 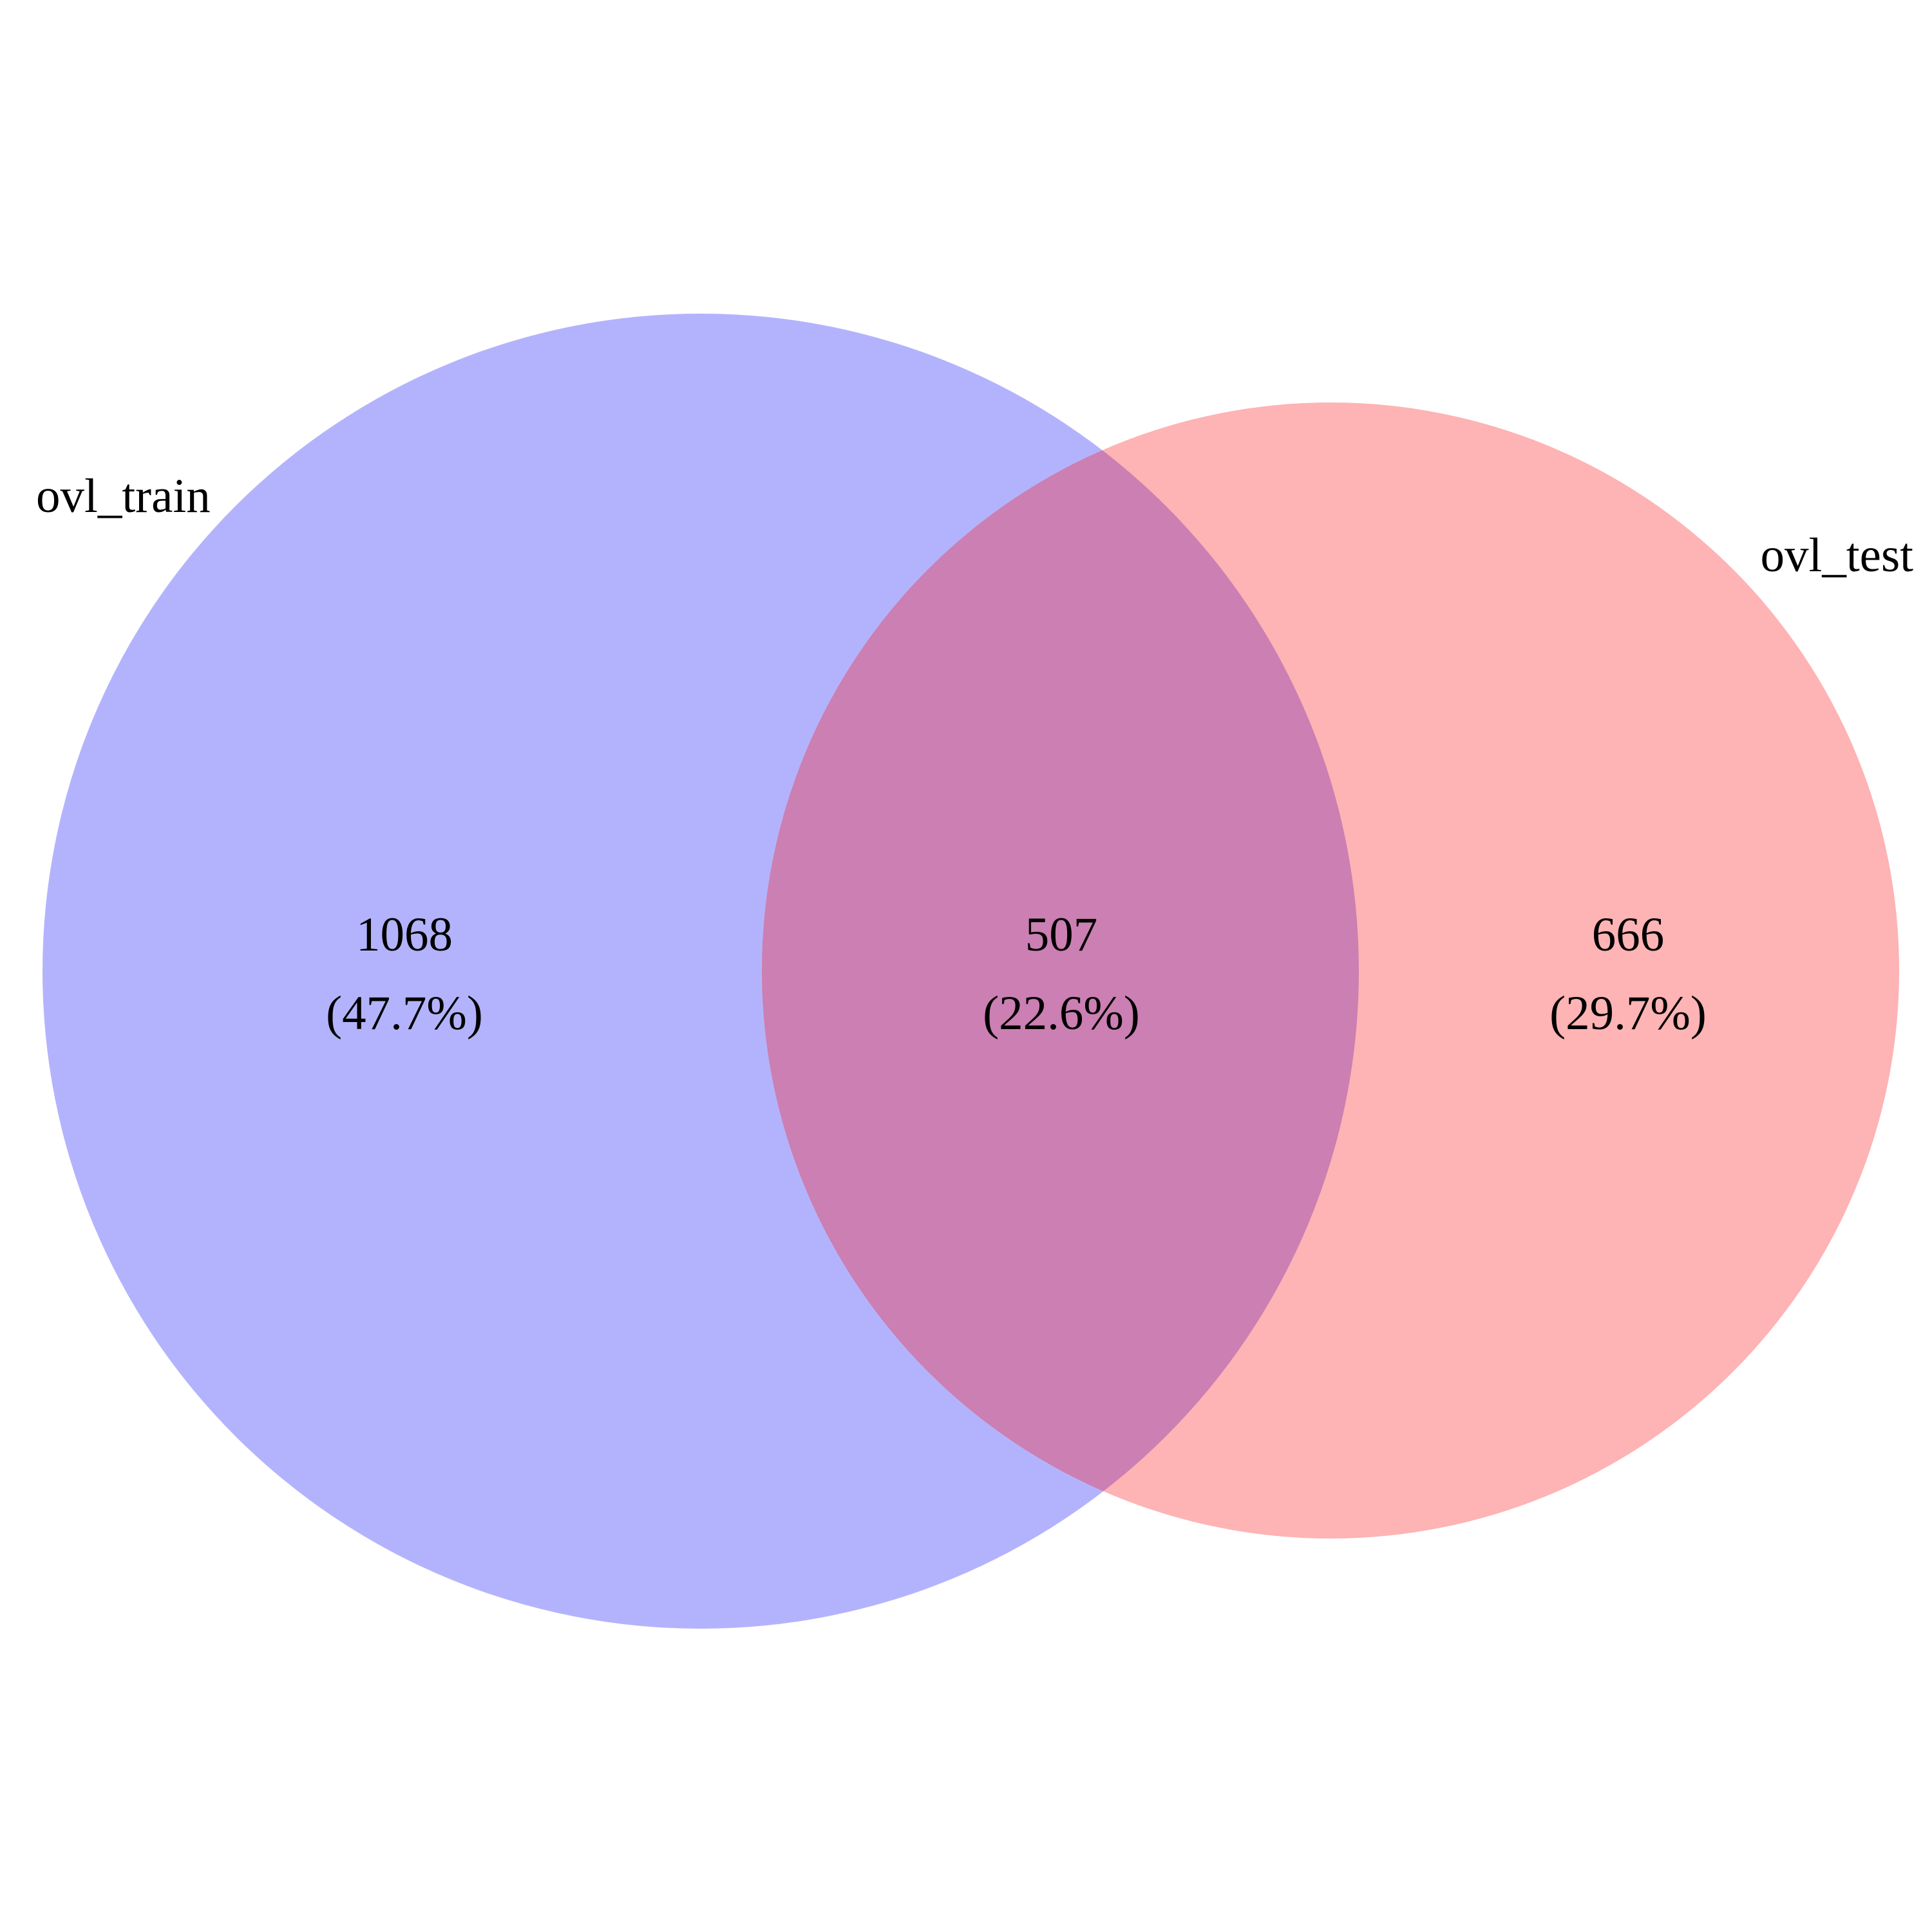 I want to click on count-ovl-test-only: 666, so click(x=1628, y=935).